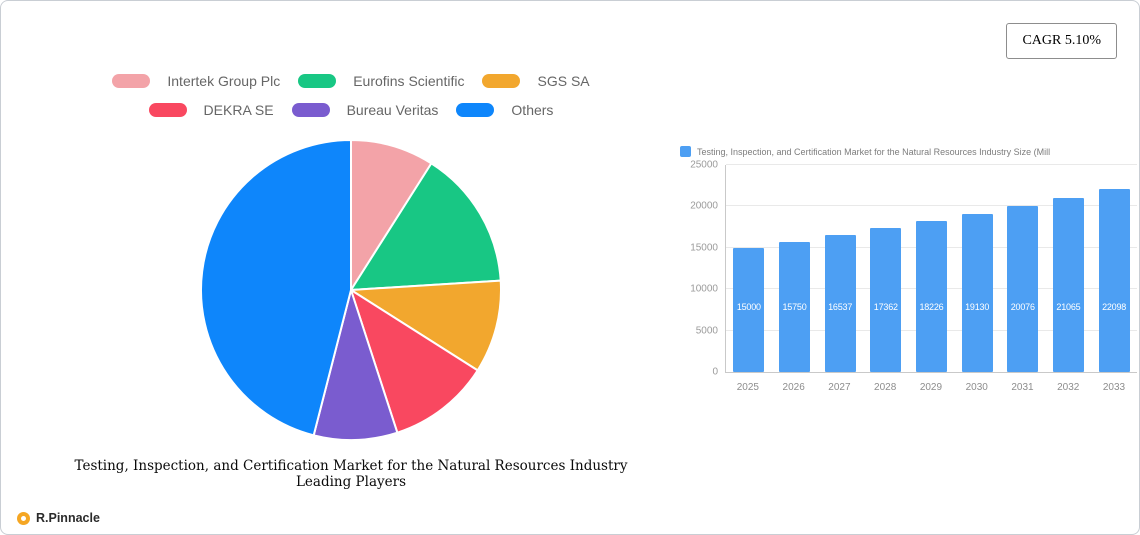 The width and height of the screenshot is (1140, 535). What do you see at coordinates (977, 292) in the screenshot?
I see `bar-2030: 19130` at bounding box center [977, 292].